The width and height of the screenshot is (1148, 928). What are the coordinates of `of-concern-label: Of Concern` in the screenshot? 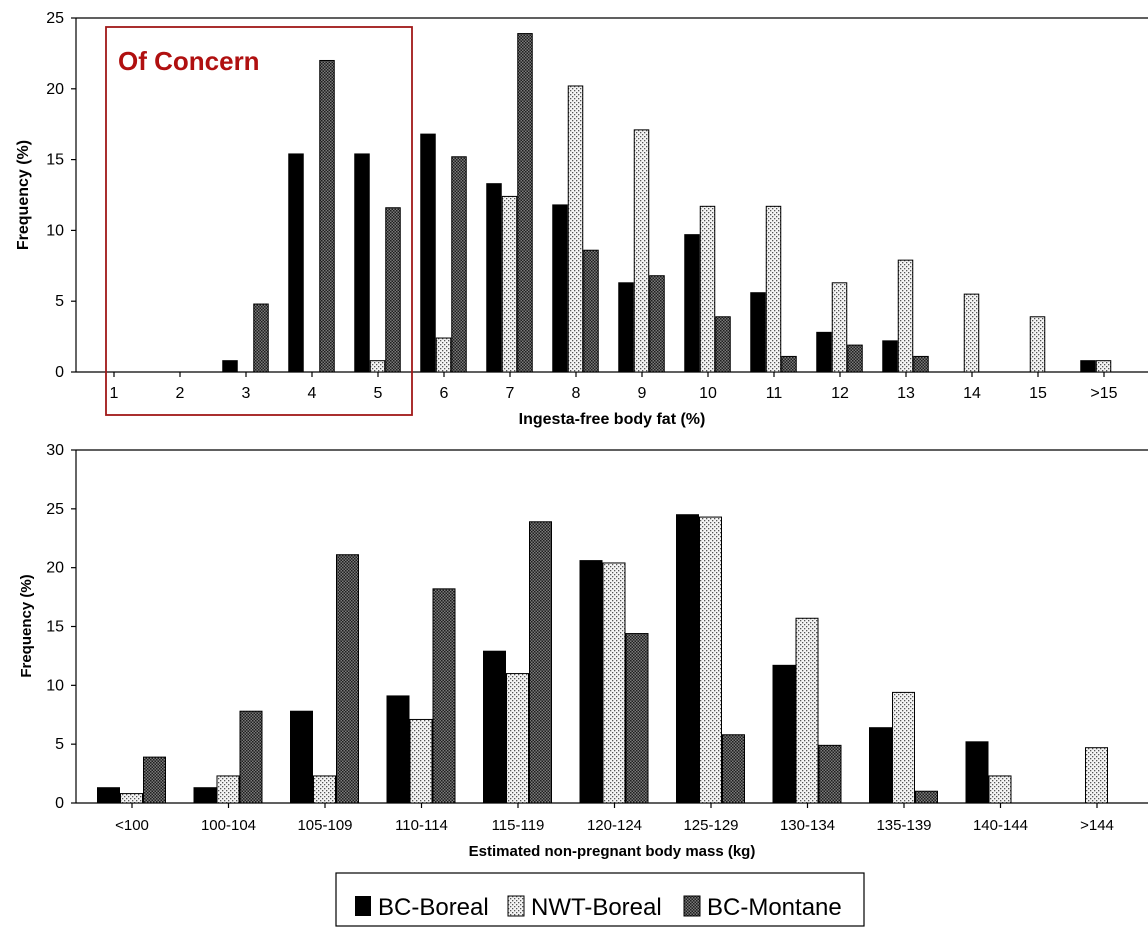 It's located at (189, 61).